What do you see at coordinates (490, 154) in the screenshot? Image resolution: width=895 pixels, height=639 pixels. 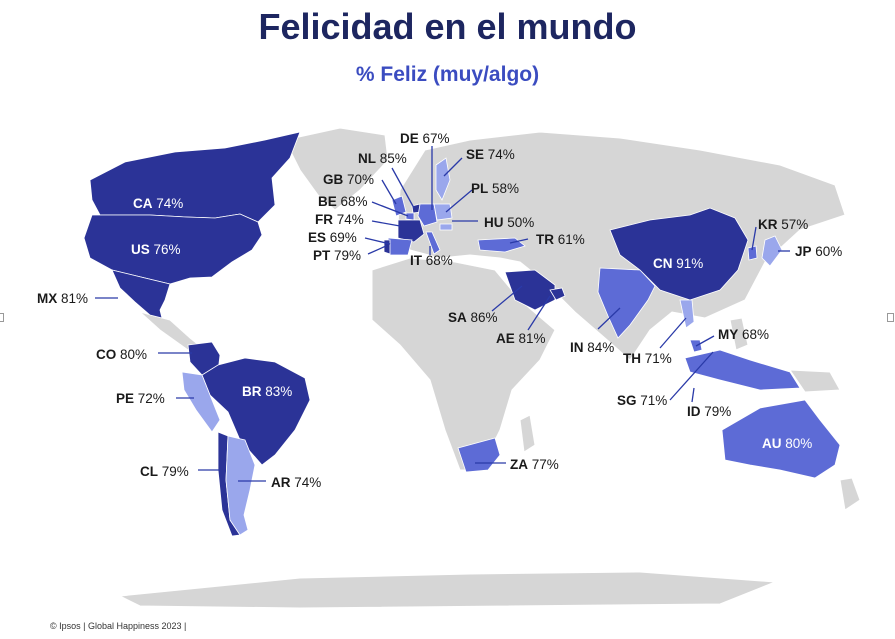 I see `country-label-se: SE 74%` at bounding box center [490, 154].